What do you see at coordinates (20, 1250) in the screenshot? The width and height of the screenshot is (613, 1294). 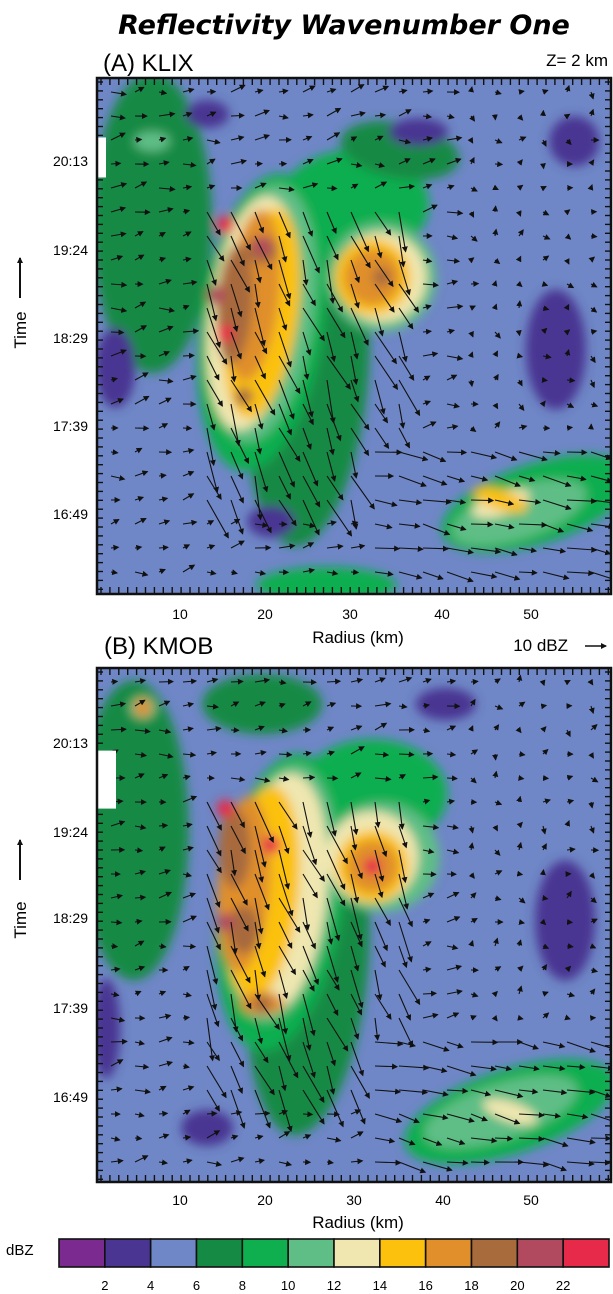 I see `colorbar-unit-label: dBZ` at bounding box center [20, 1250].